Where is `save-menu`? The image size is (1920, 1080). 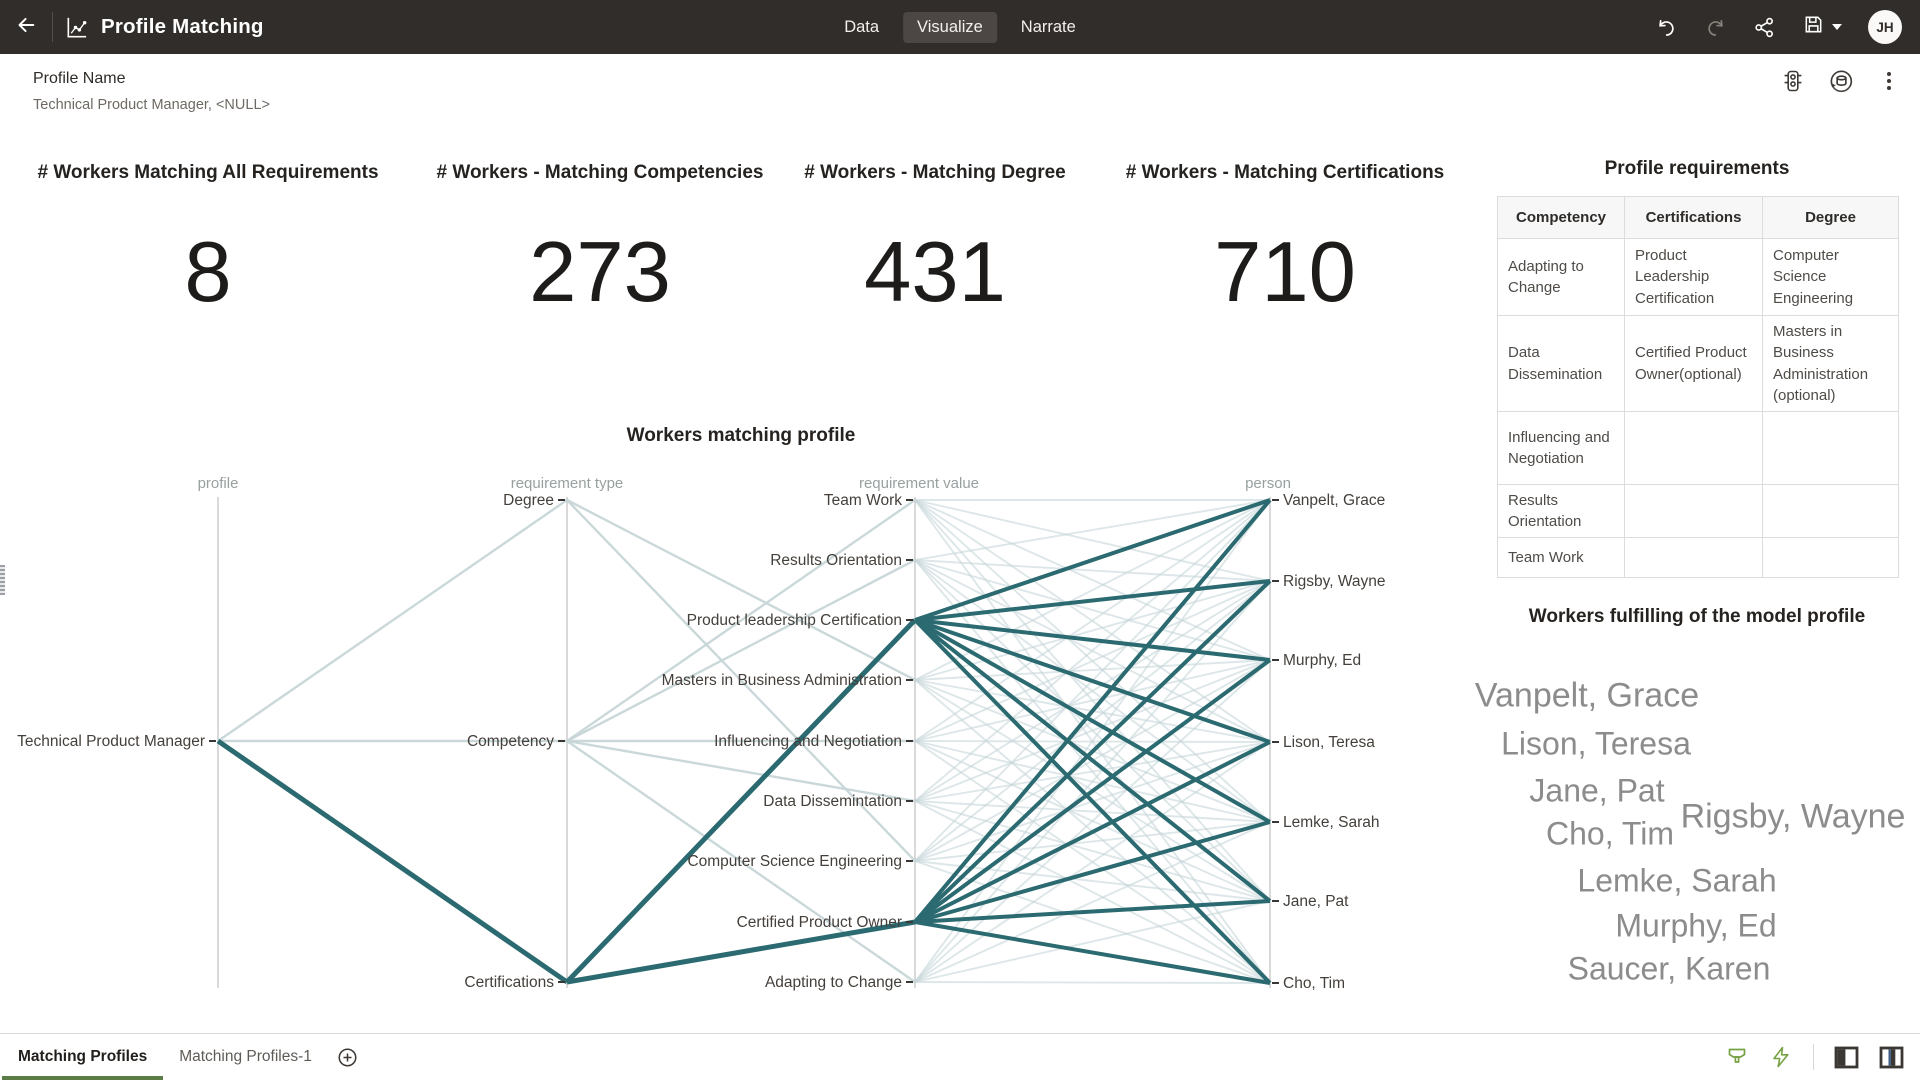
save-menu is located at coordinates (1822, 27).